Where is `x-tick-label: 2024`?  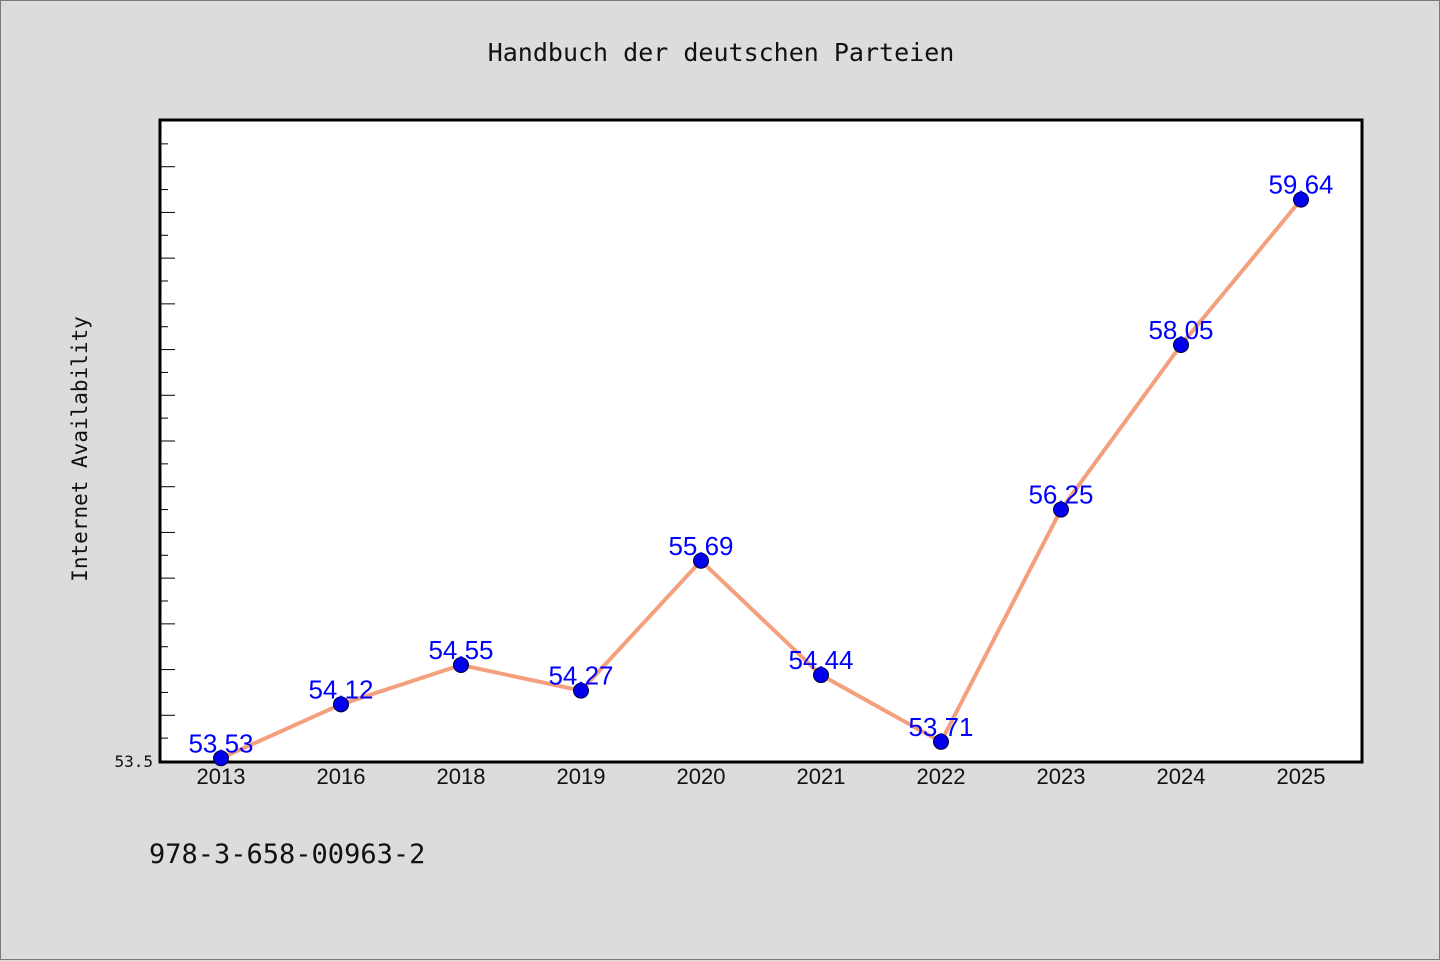 x-tick-label: 2024 is located at coordinates (1181, 776).